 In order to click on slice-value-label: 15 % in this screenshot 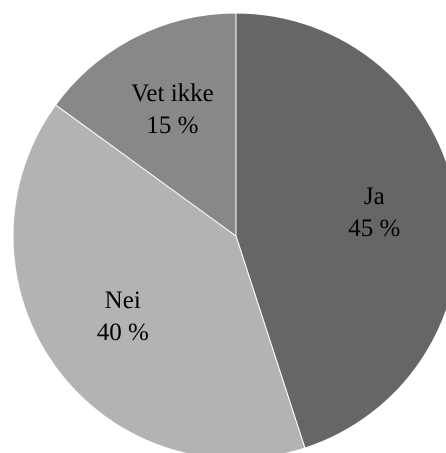, I will do `click(172, 125)`.